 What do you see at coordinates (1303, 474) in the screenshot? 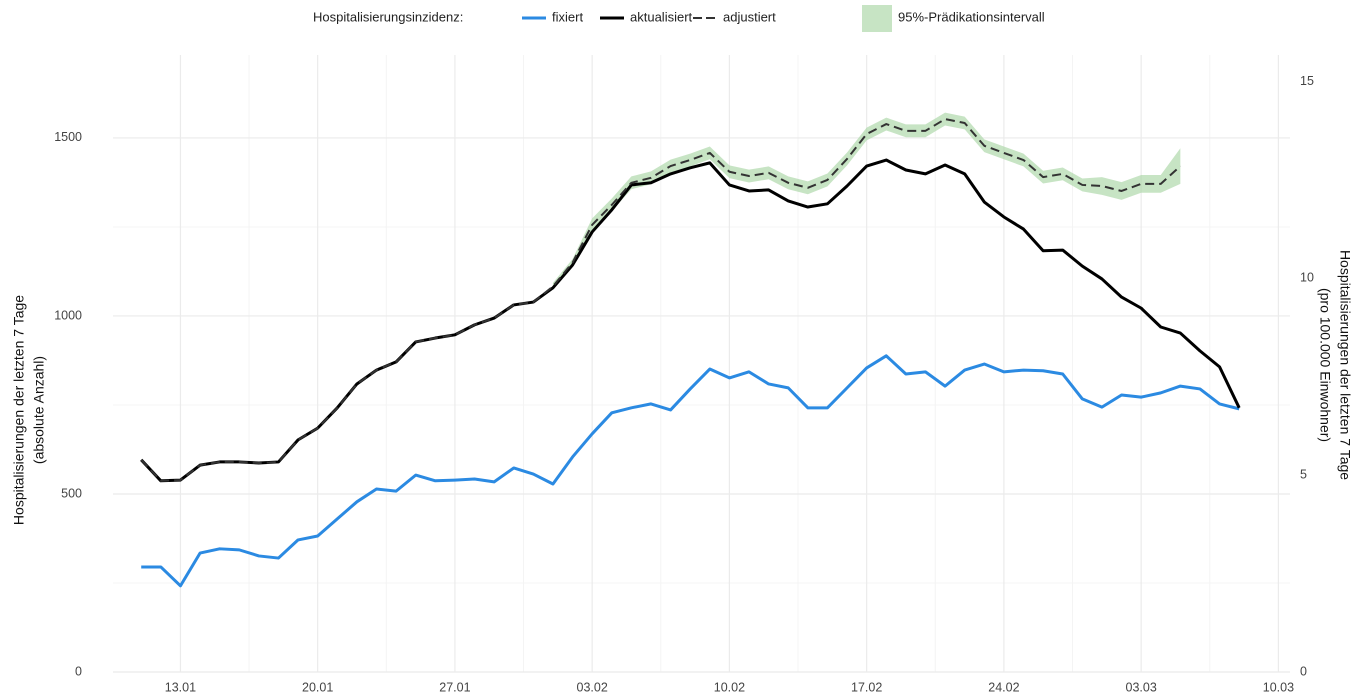
I see `y2-tick-label: 5` at bounding box center [1303, 474].